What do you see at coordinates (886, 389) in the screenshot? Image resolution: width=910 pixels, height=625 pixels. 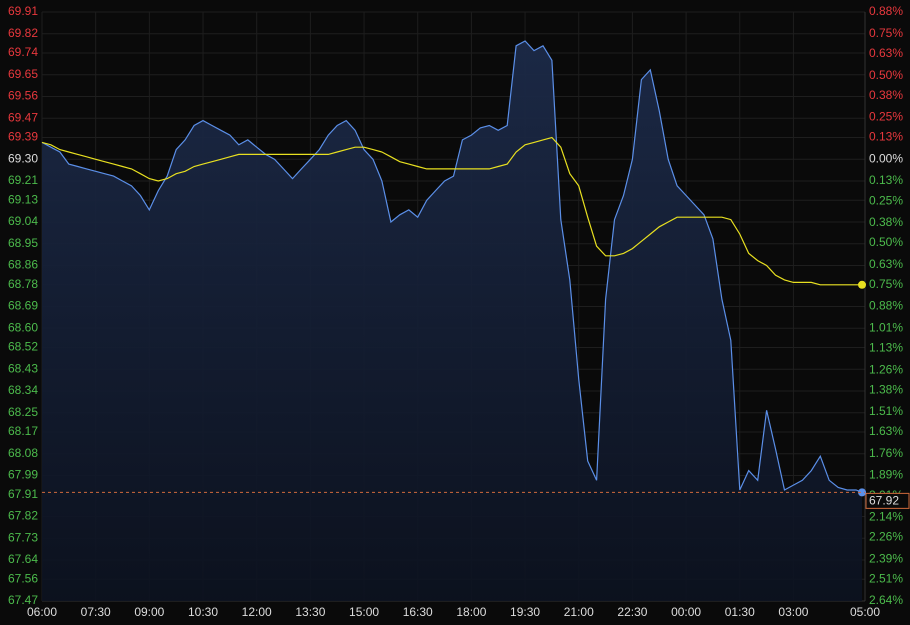 I see `y2-tick-label: 1.38%` at bounding box center [886, 389].